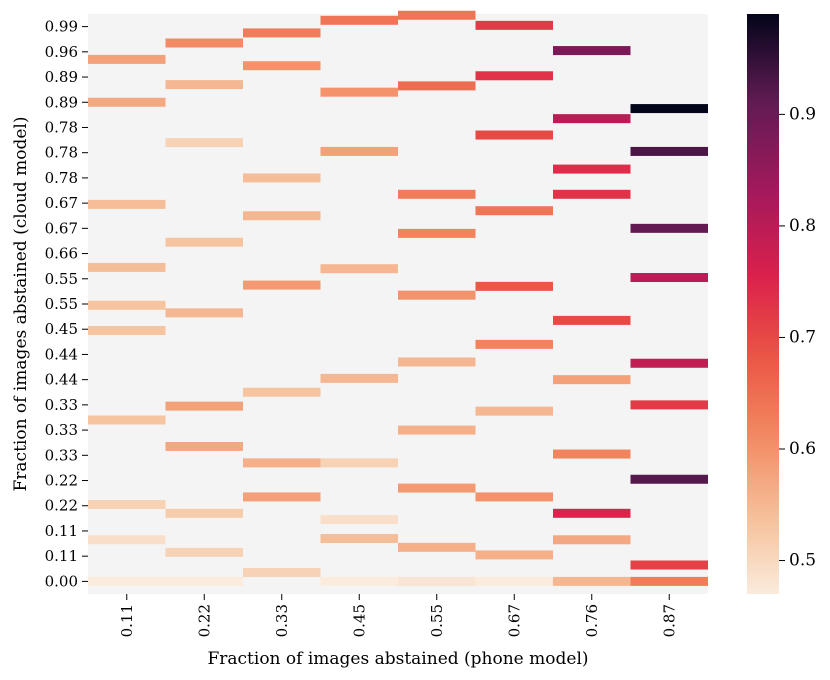 The width and height of the screenshot is (830, 680). What do you see at coordinates (514, 620) in the screenshot?
I see `x-tick-label: 0.67` at bounding box center [514, 620].